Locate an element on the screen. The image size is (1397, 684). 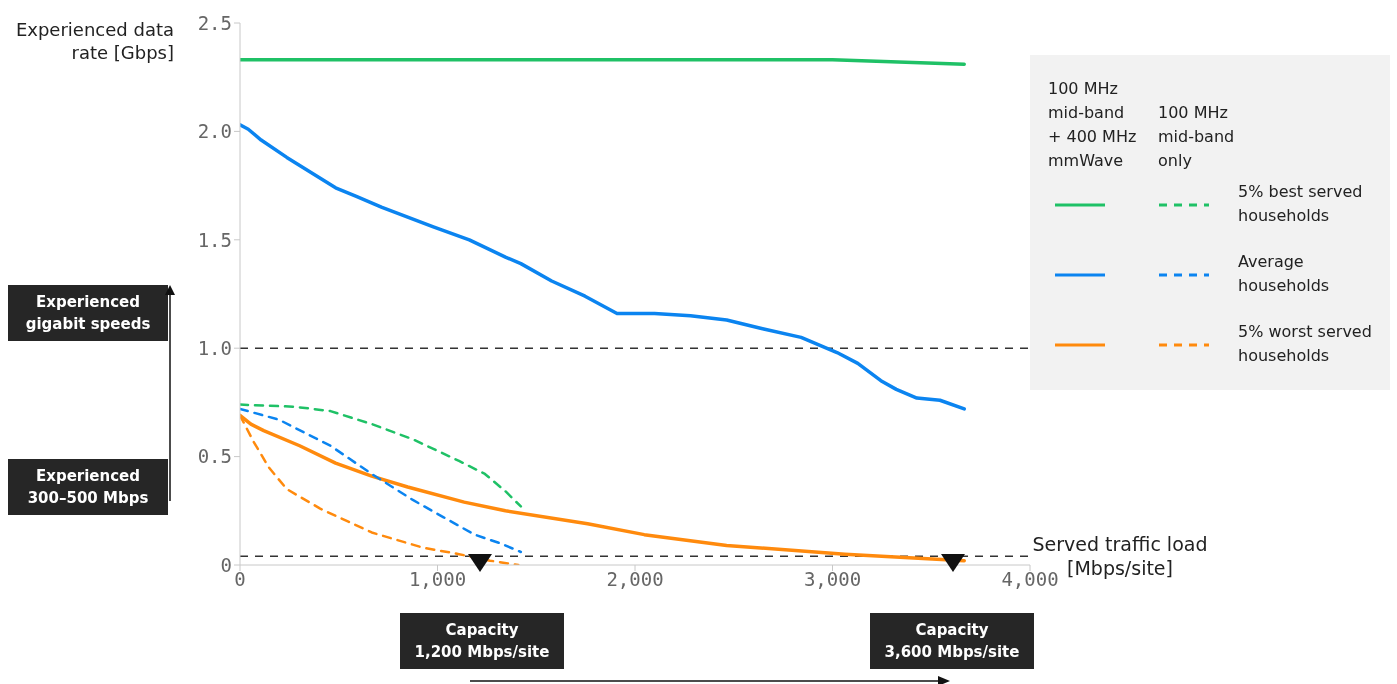
text: 100 MHz mid-band + 400 MHz mmWave is located at coordinates (1092, 125).